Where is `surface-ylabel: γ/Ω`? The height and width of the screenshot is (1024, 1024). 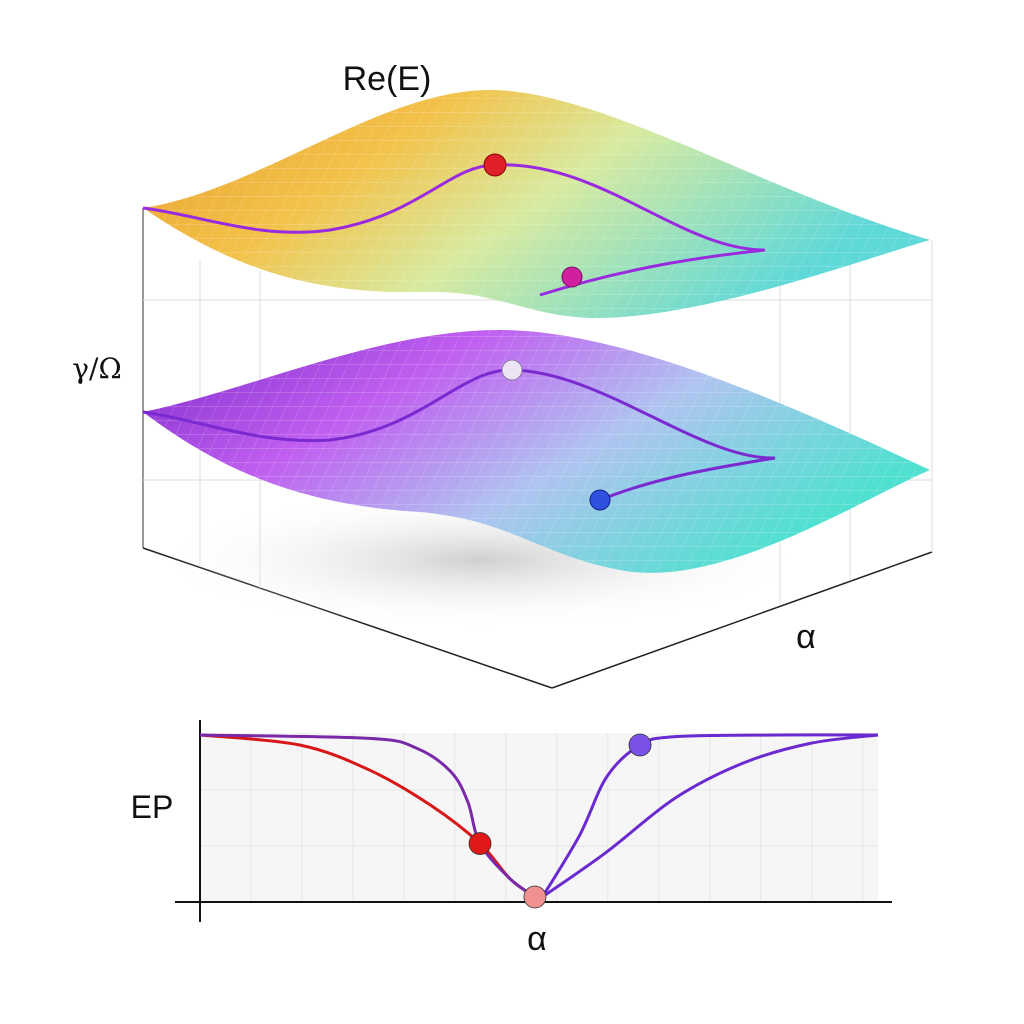
surface-ylabel: γ/Ω is located at coordinates (96, 368).